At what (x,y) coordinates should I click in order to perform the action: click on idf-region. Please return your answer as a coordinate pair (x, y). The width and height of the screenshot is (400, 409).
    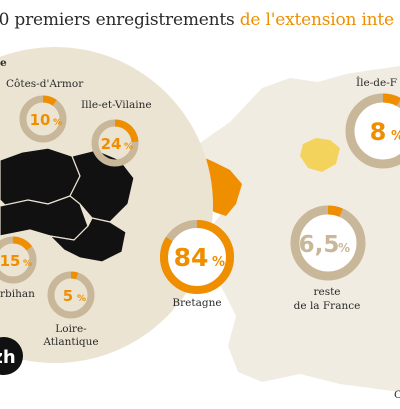
    Looking at the image, I should click on (320, 155).